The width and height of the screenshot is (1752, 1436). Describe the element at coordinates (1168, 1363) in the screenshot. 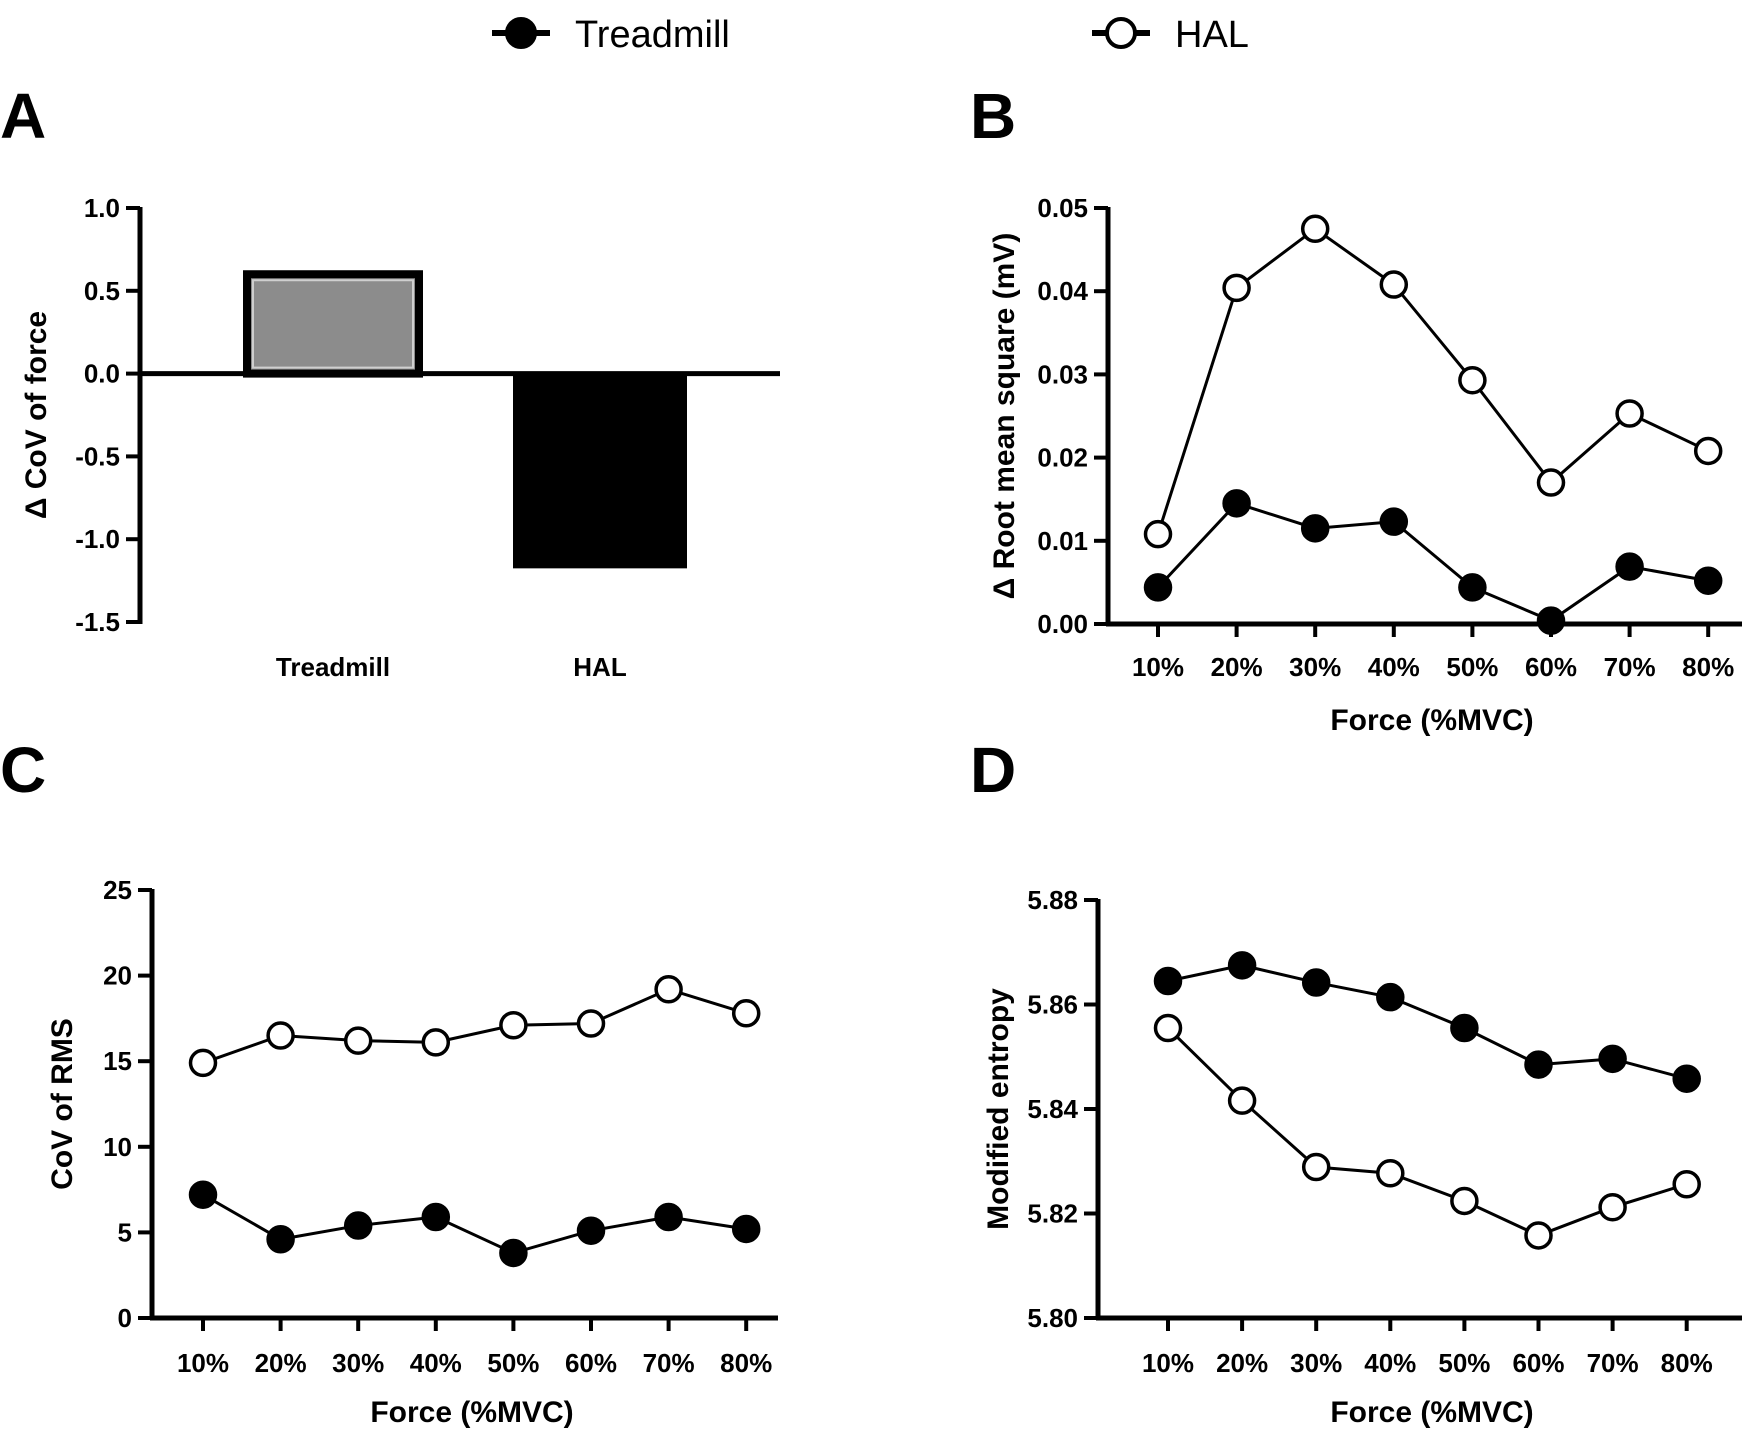

I see `panel-d-x-tick-label: 10%` at that location.